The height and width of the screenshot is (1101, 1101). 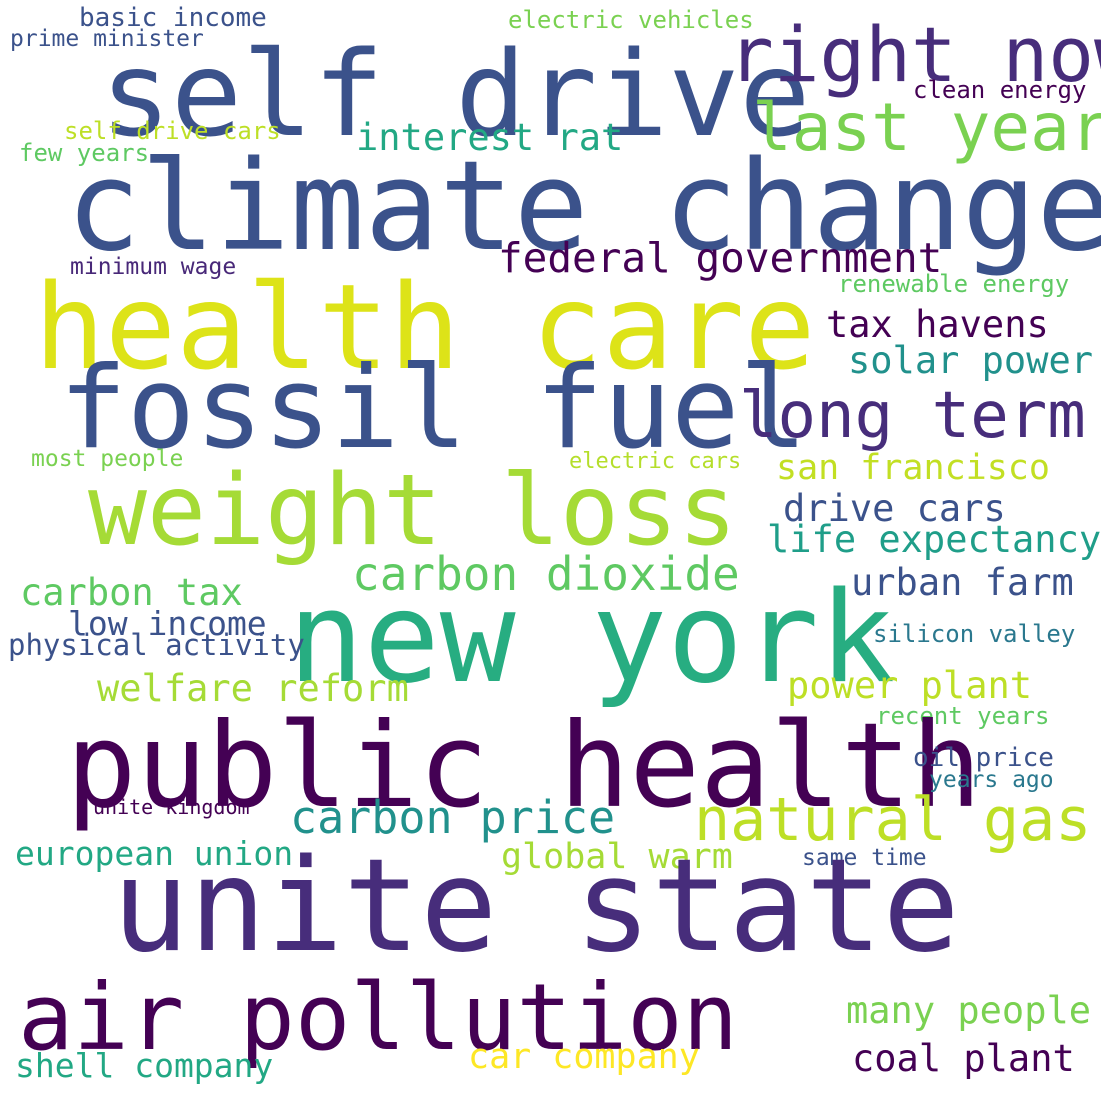 I want to click on word-public-health: public health, so click(x=524, y=765).